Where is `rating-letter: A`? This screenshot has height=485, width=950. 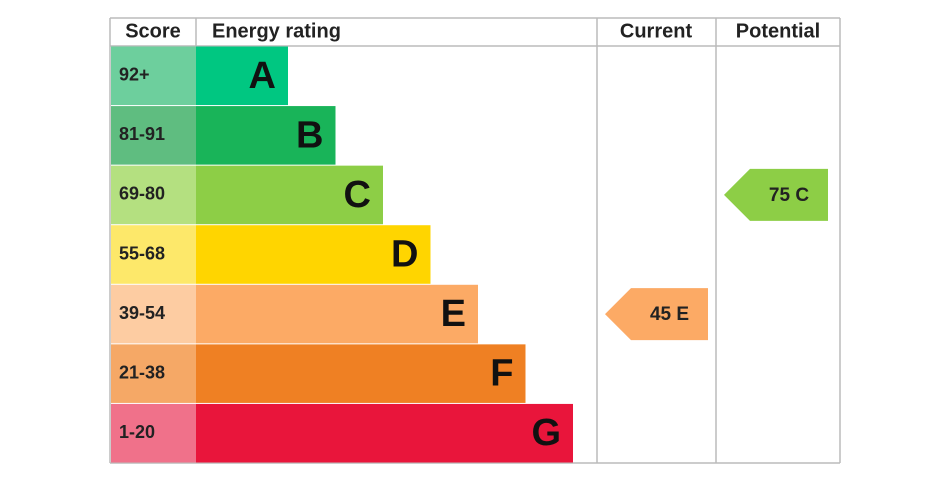 rating-letter: A is located at coordinates (262, 76).